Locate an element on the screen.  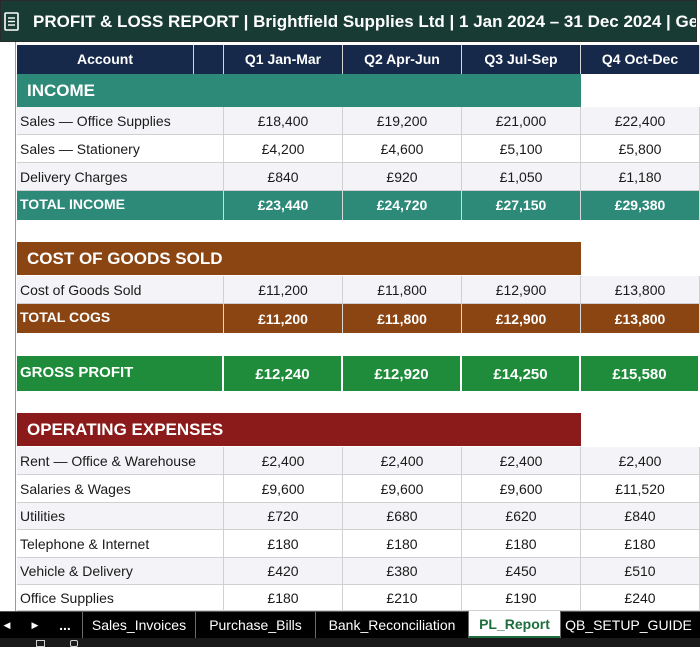
total-cogs-q4: £13,800 is located at coordinates (640, 318).